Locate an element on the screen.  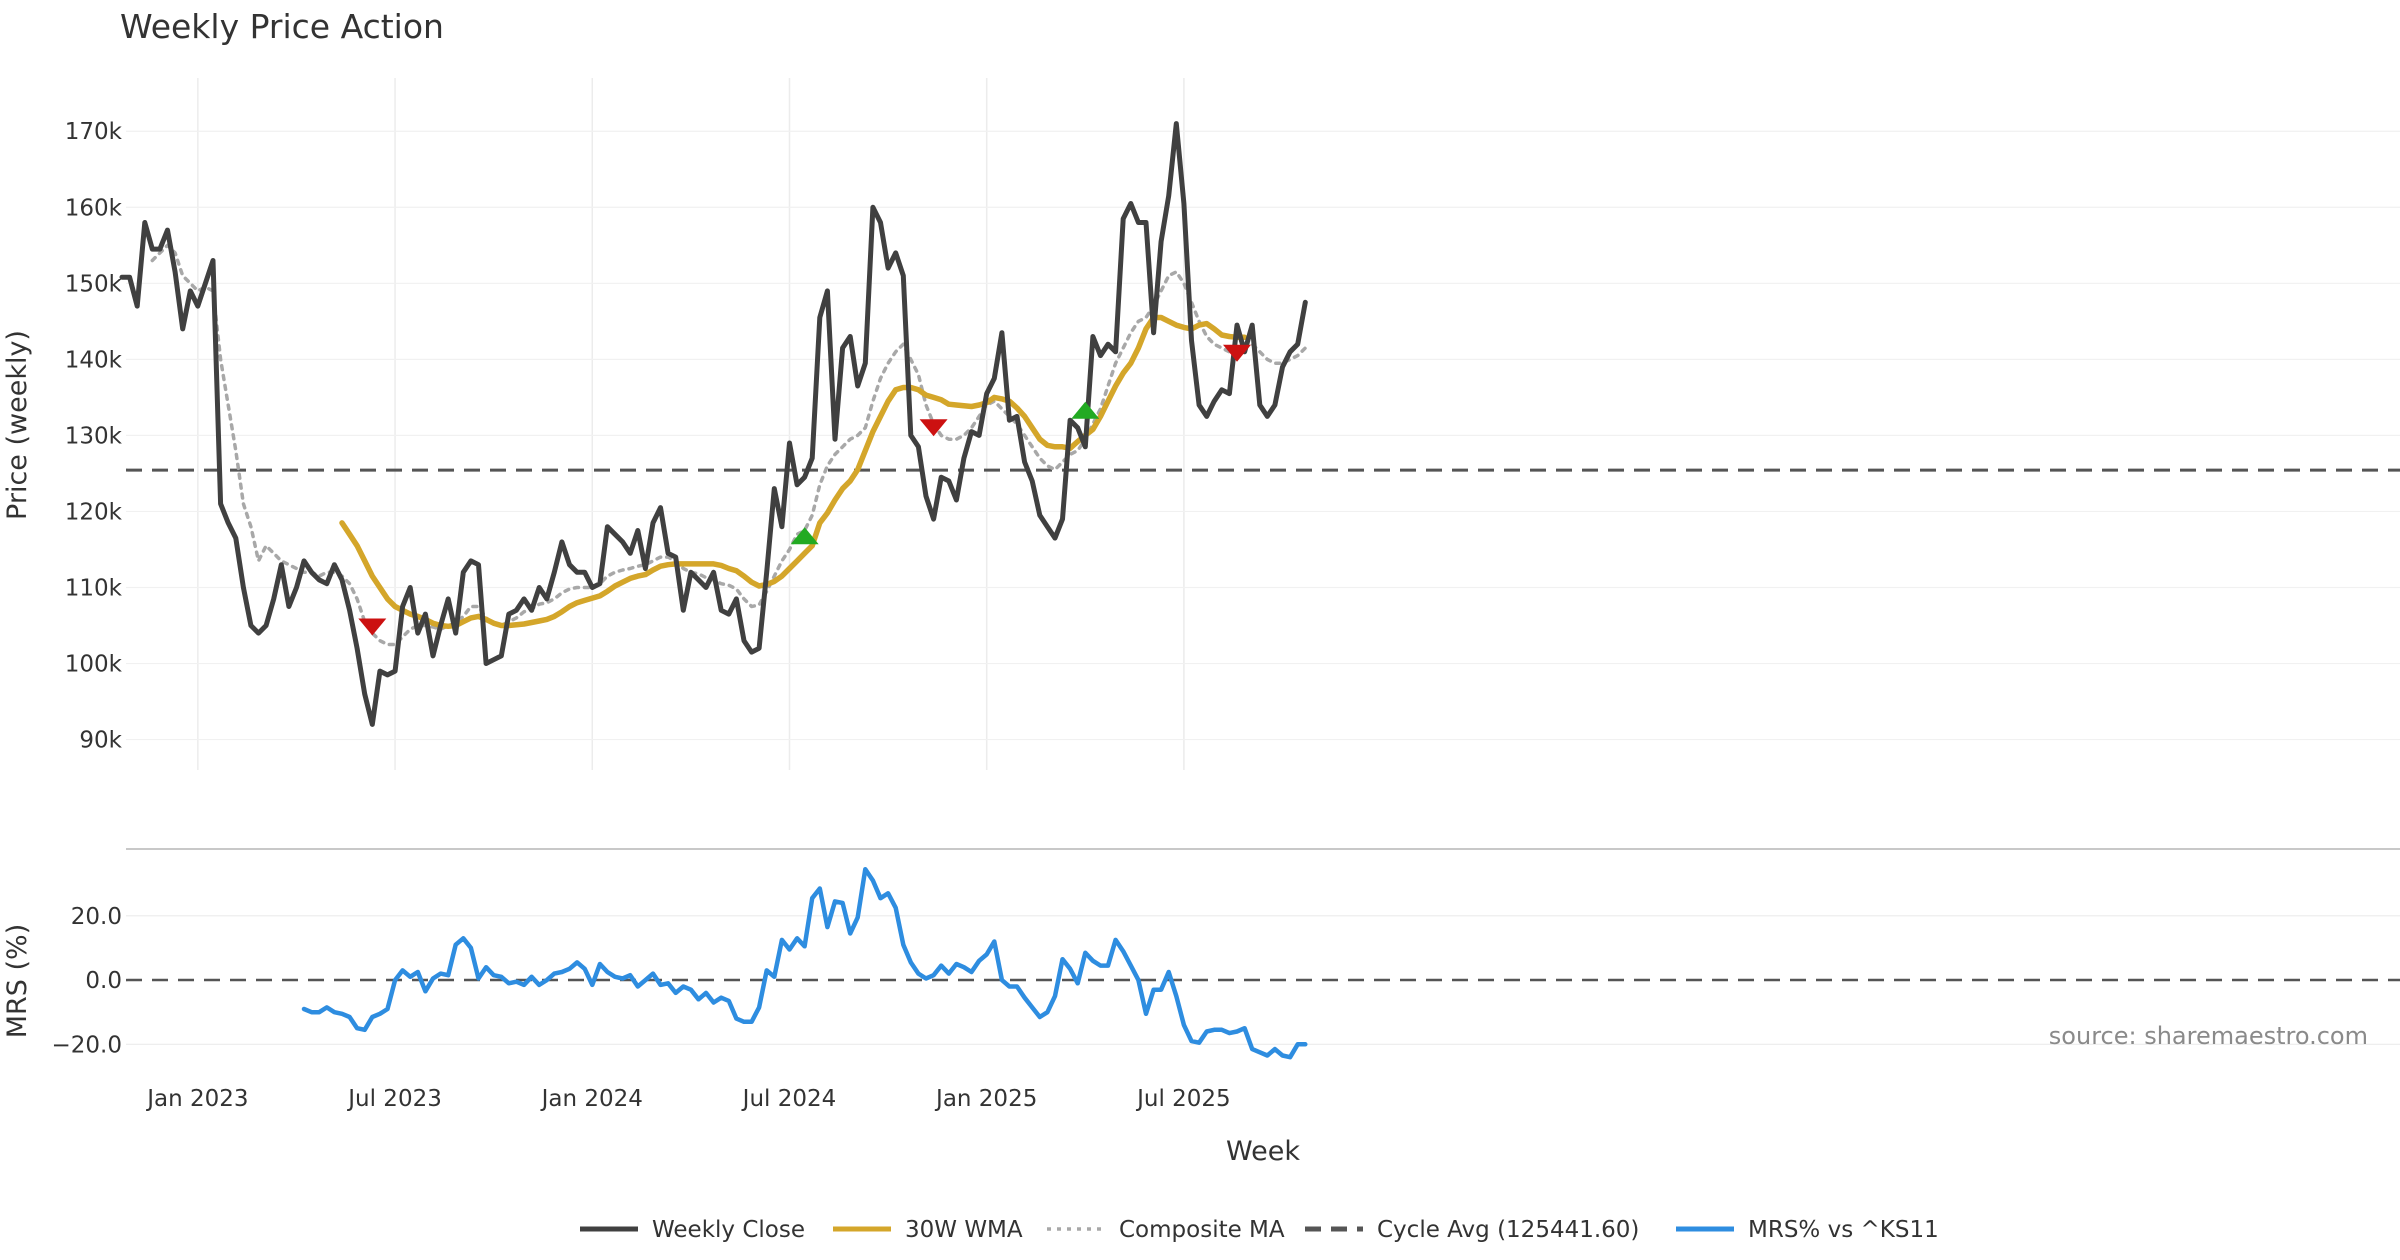
legend-label: Composite MA is located at coordinates (1202, 1230).